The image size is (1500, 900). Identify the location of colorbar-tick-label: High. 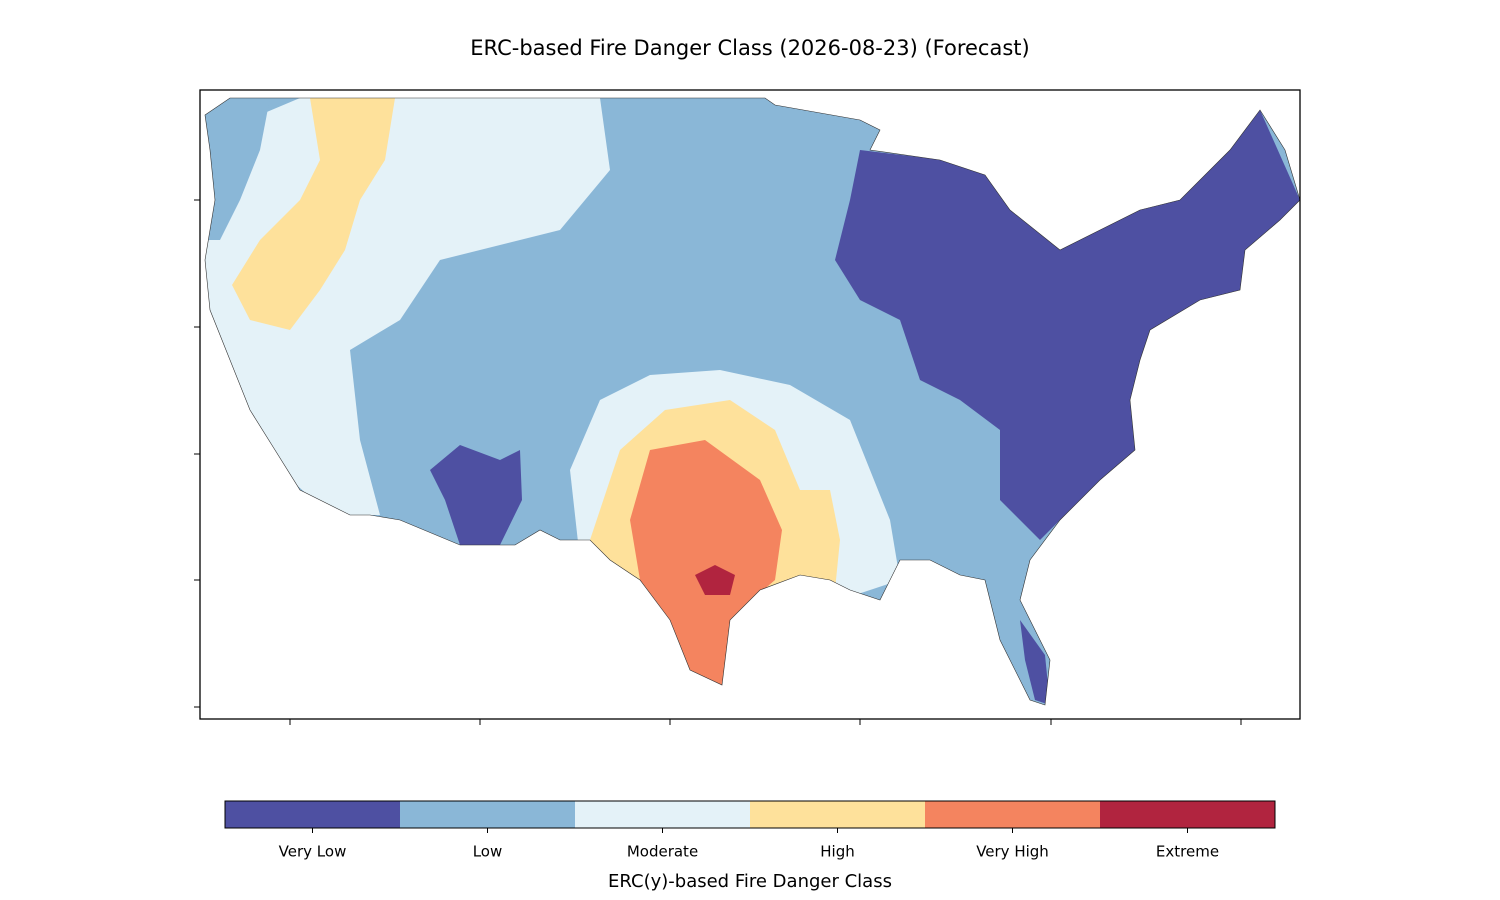
(837, 852).